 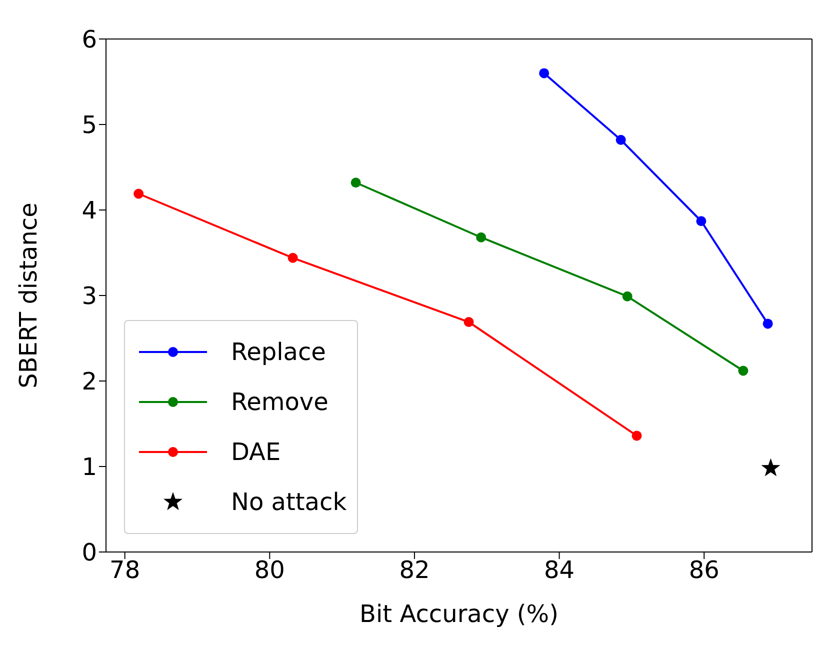 What do you see at coordinates (279, 402) in the screenshot?
I see `legend-label: Remove` at bounding box center [279, 402].